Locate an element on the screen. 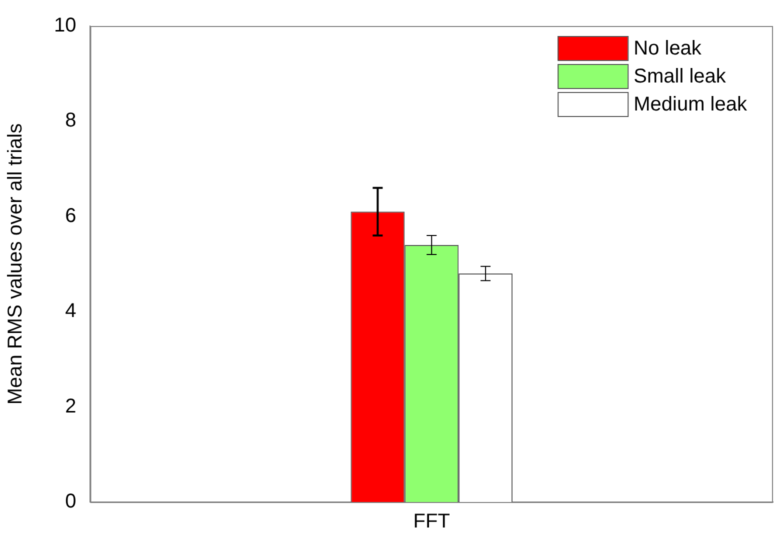  y-tick-label: 0 is located at coordinates (70, 501).